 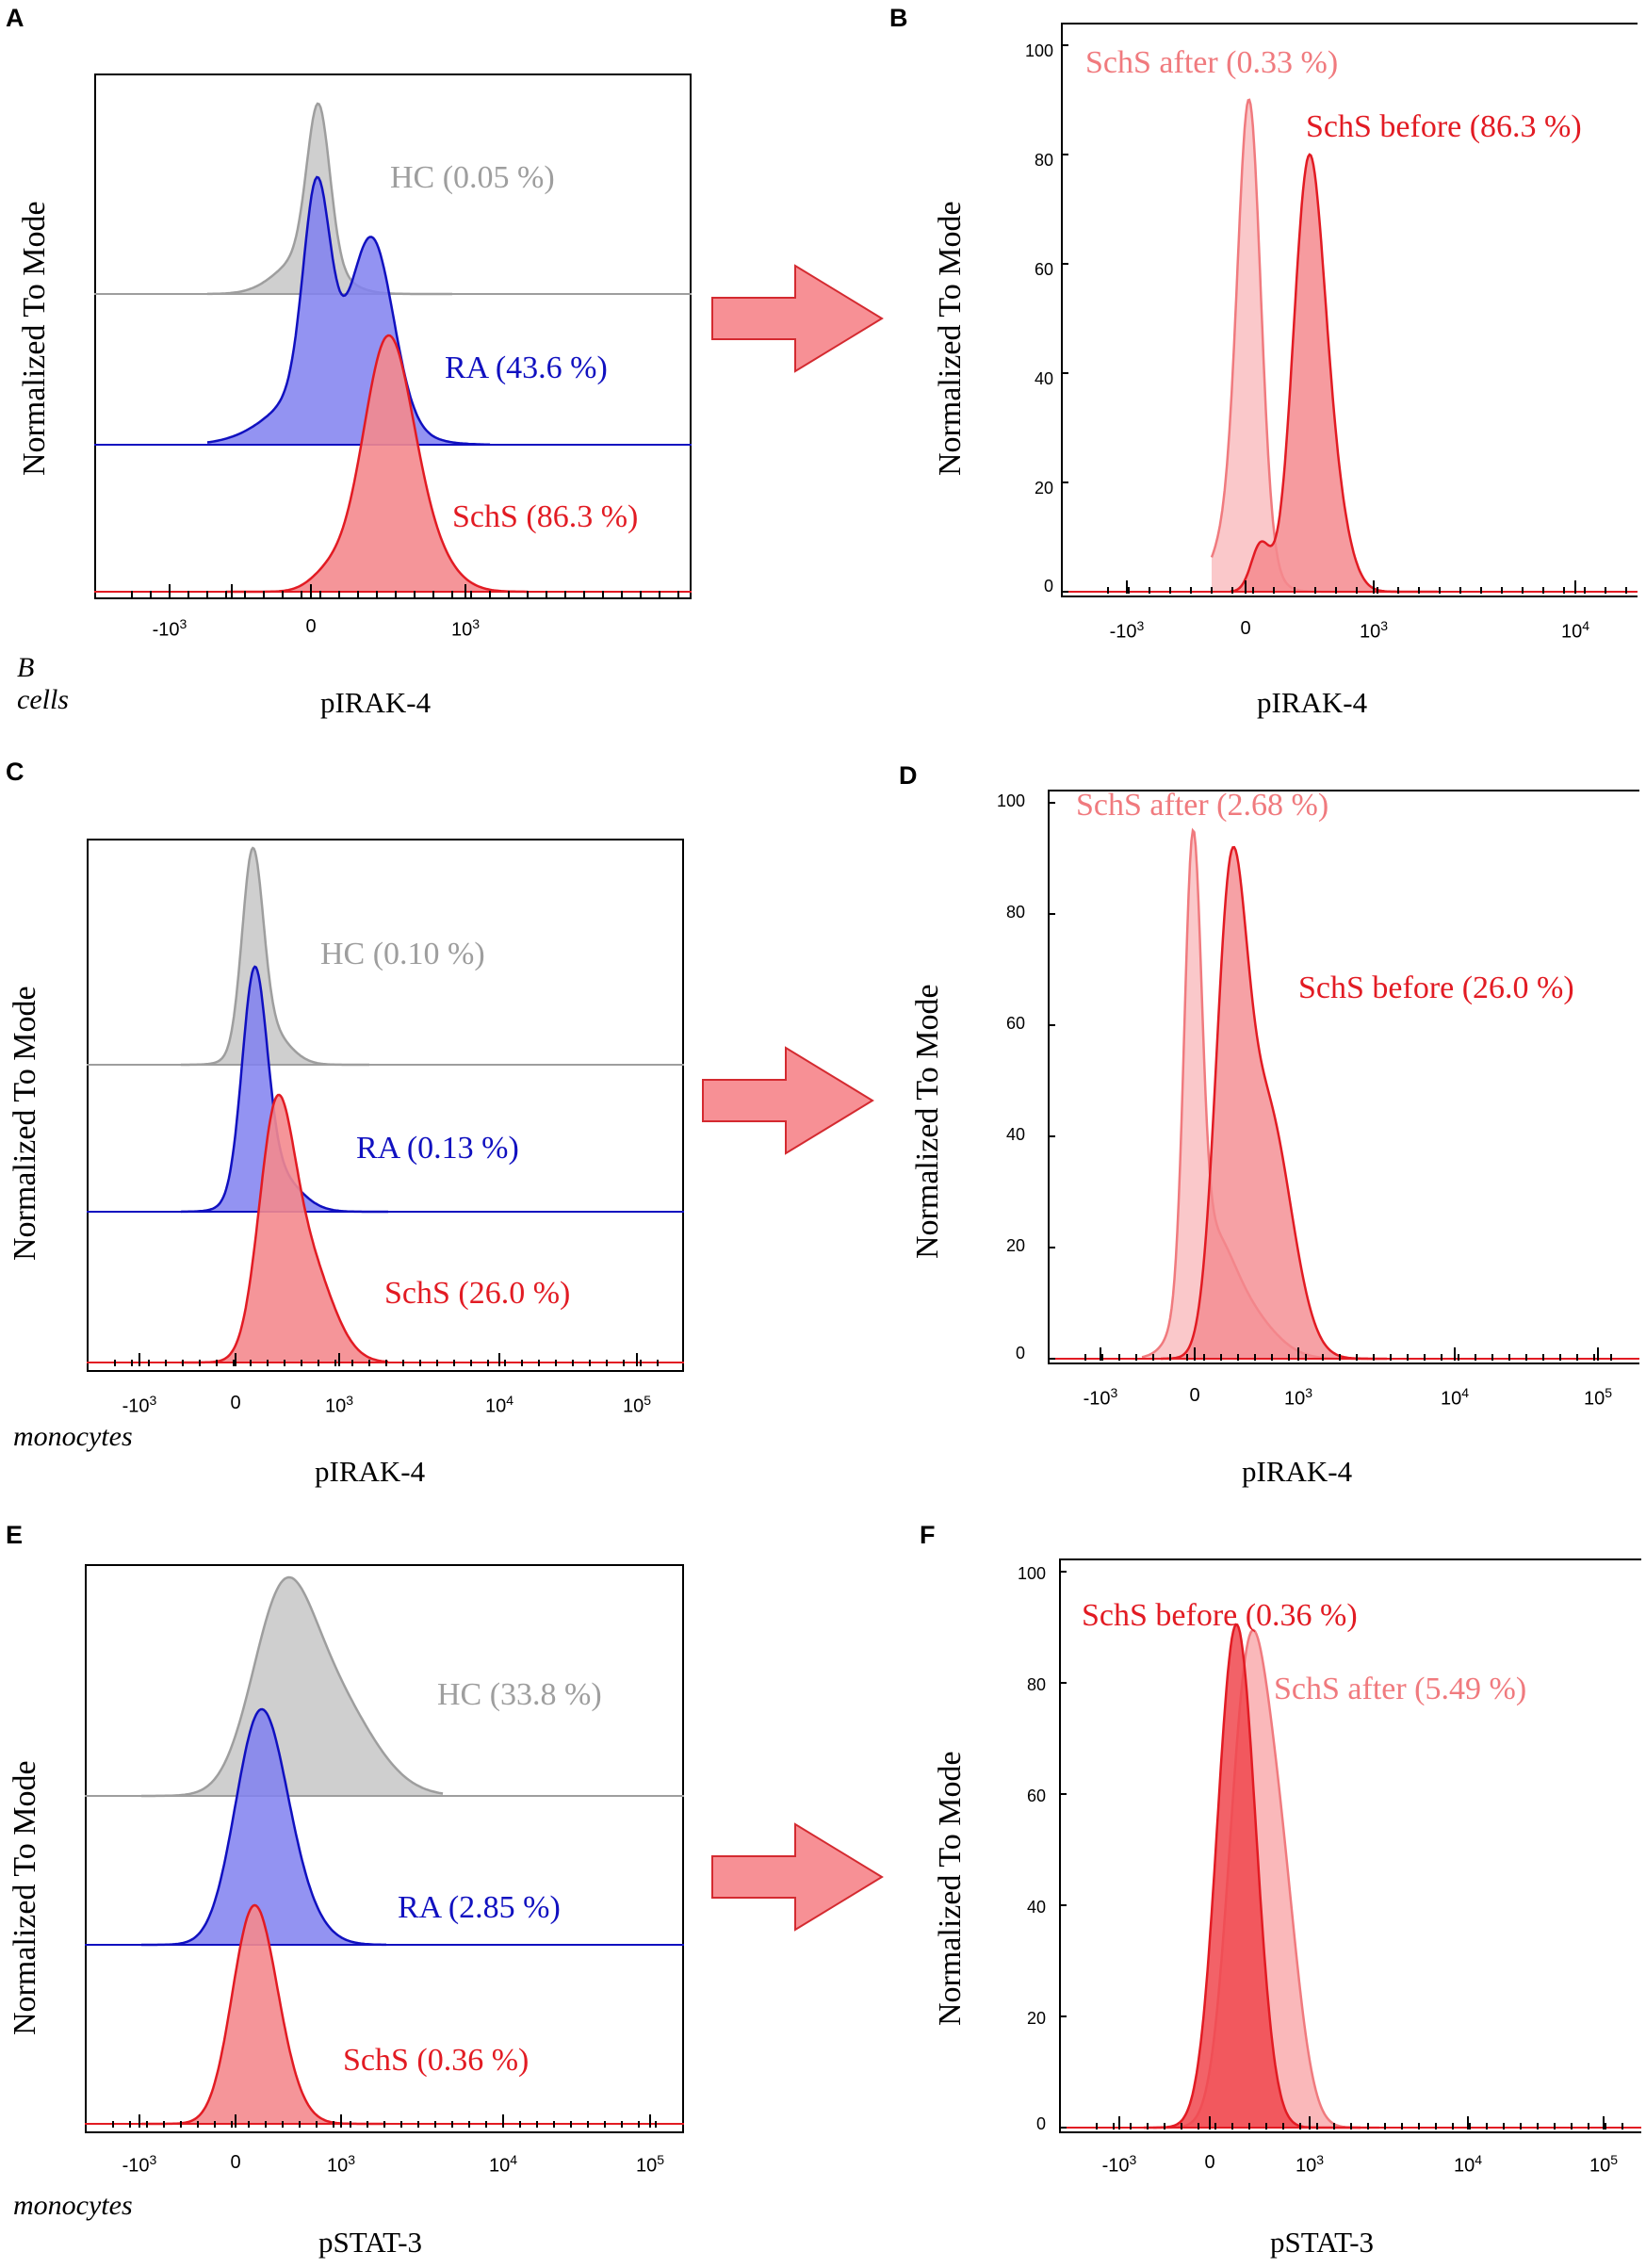 I want to click on series-label-schs-before: SchS before (26.0 %), so click(x=1436, y=988).